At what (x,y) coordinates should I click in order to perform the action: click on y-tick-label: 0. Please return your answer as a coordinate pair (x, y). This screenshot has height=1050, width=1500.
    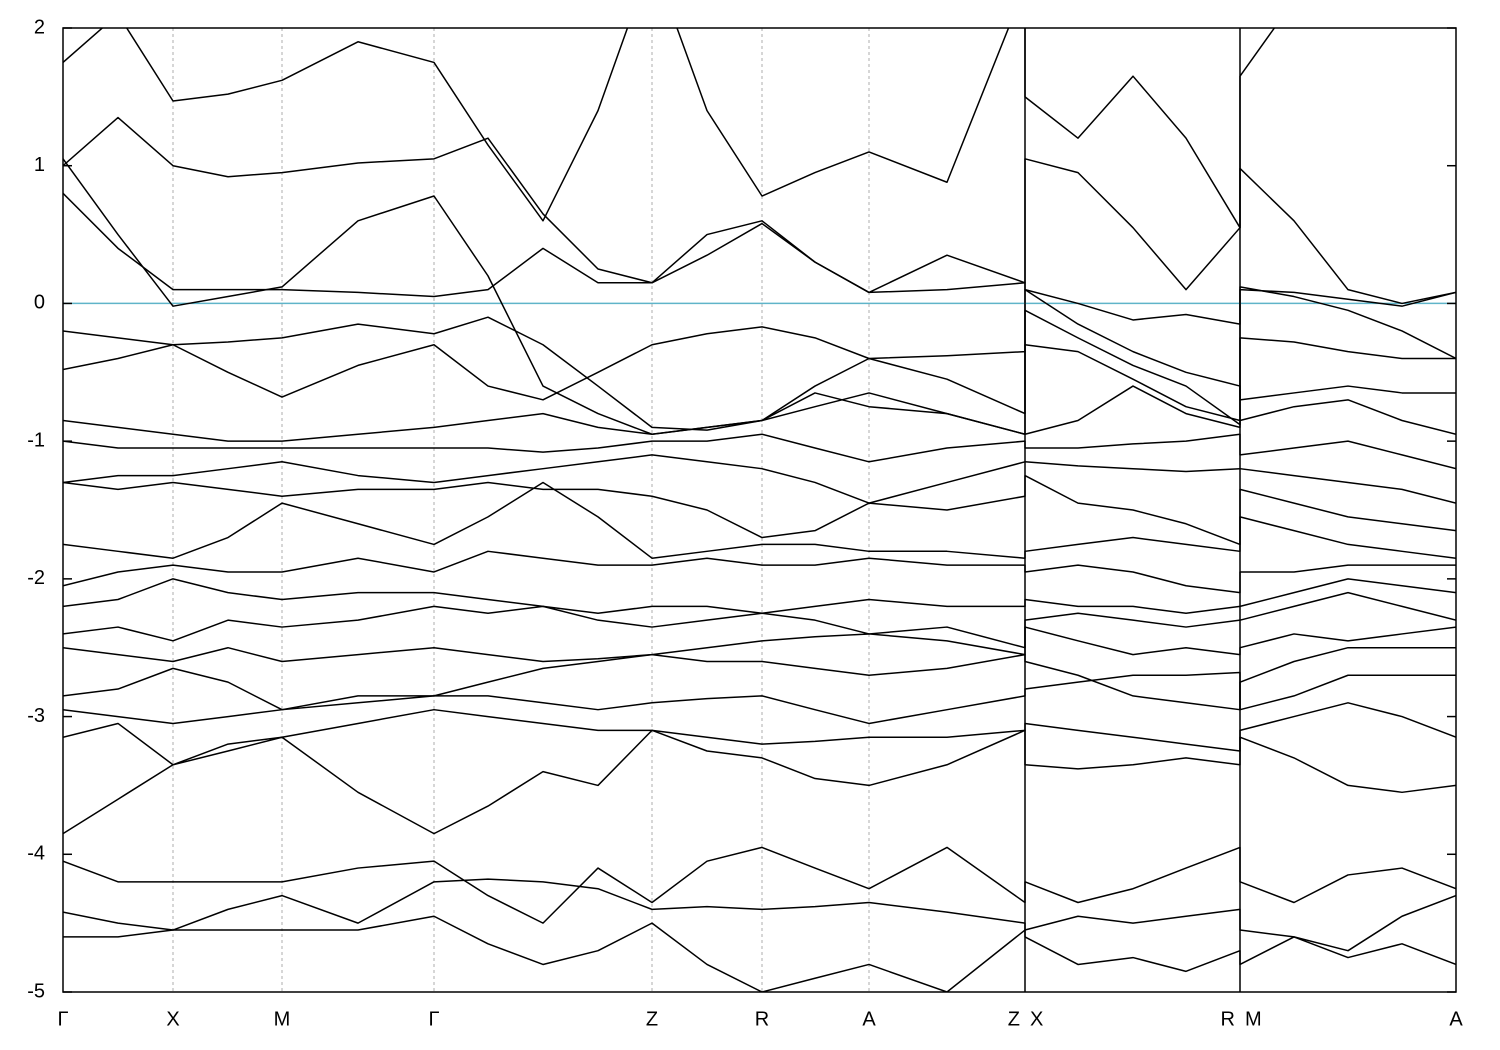
    Looking at the image, I should click on (39, 303).